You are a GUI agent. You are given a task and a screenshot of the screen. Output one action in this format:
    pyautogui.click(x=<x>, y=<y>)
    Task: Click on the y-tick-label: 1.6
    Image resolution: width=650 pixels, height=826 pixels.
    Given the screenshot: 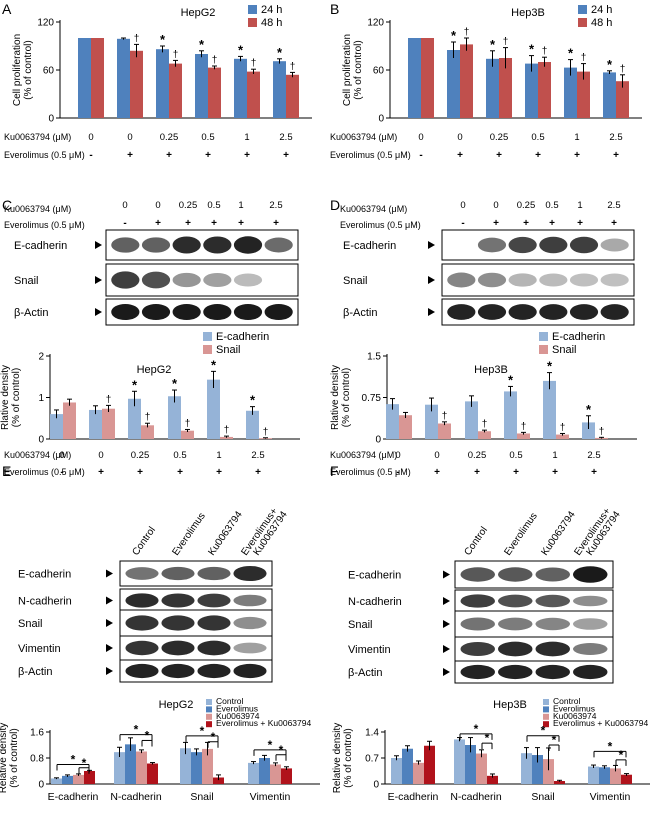 What is the action you would take?
    pyautogui.click(x=37, y=733)
    